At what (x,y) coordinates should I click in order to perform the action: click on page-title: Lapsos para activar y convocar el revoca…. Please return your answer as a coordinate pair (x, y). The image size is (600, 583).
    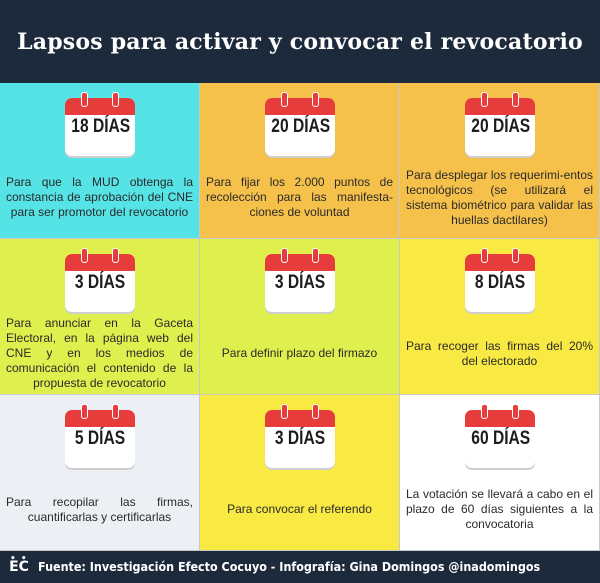
    Looking at the image, I should click on (300, 41).